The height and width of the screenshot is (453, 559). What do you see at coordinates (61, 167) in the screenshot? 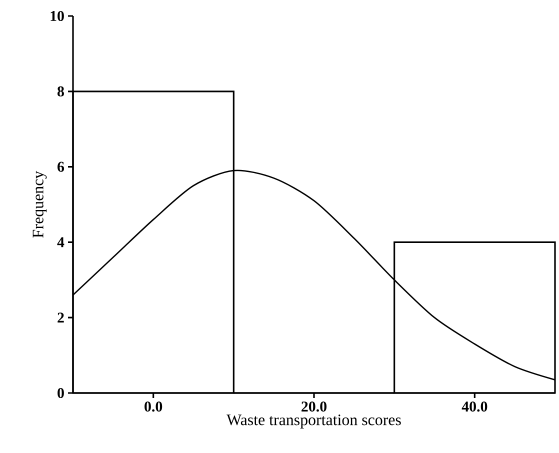
I see `y-tick-label: 6` at bounding box center [61, 167].